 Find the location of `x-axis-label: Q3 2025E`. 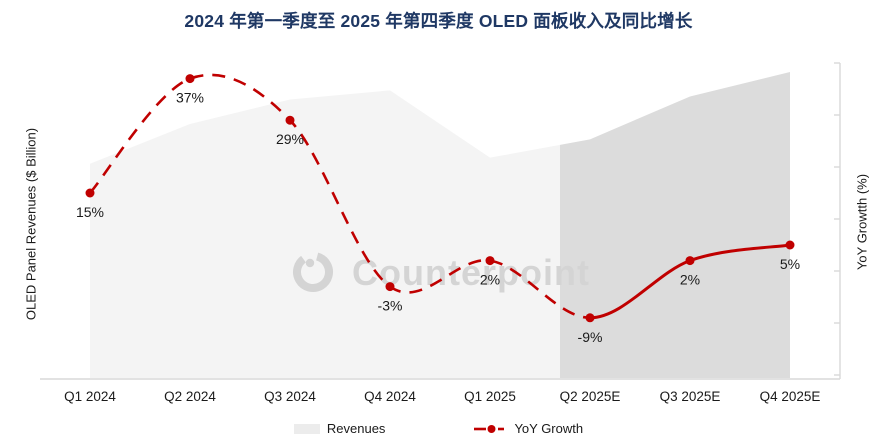

x-axis-label: Q3 2025E is located at coordinates (690, 396).